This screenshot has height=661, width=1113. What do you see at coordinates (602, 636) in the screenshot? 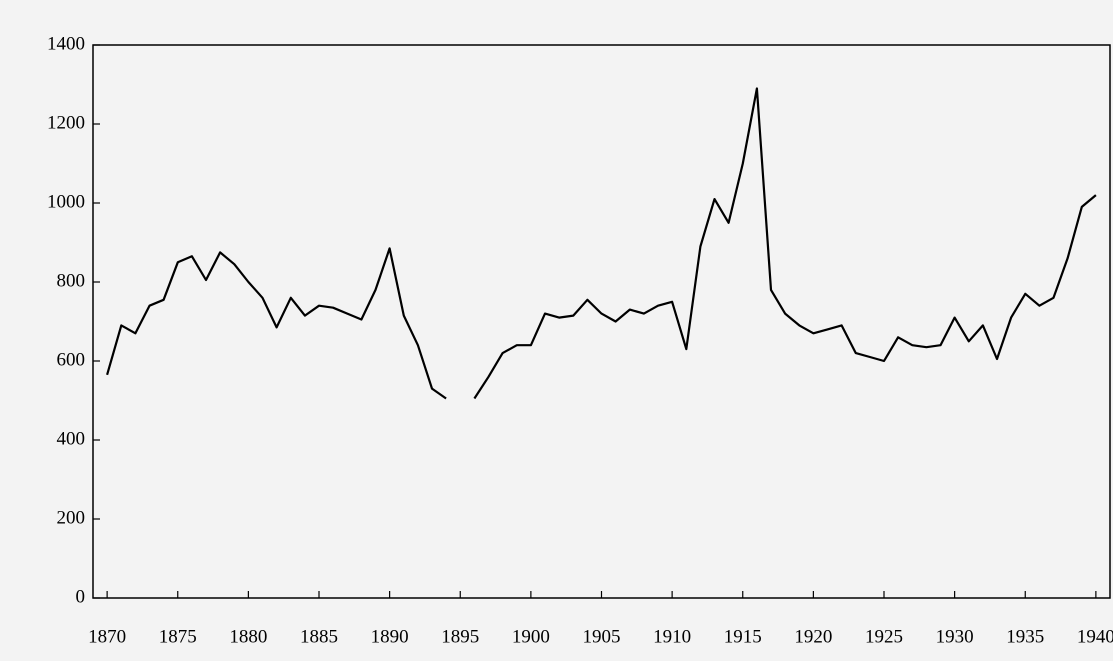
I see `x-tick-label: 1905` at bounding box center [602, 636].